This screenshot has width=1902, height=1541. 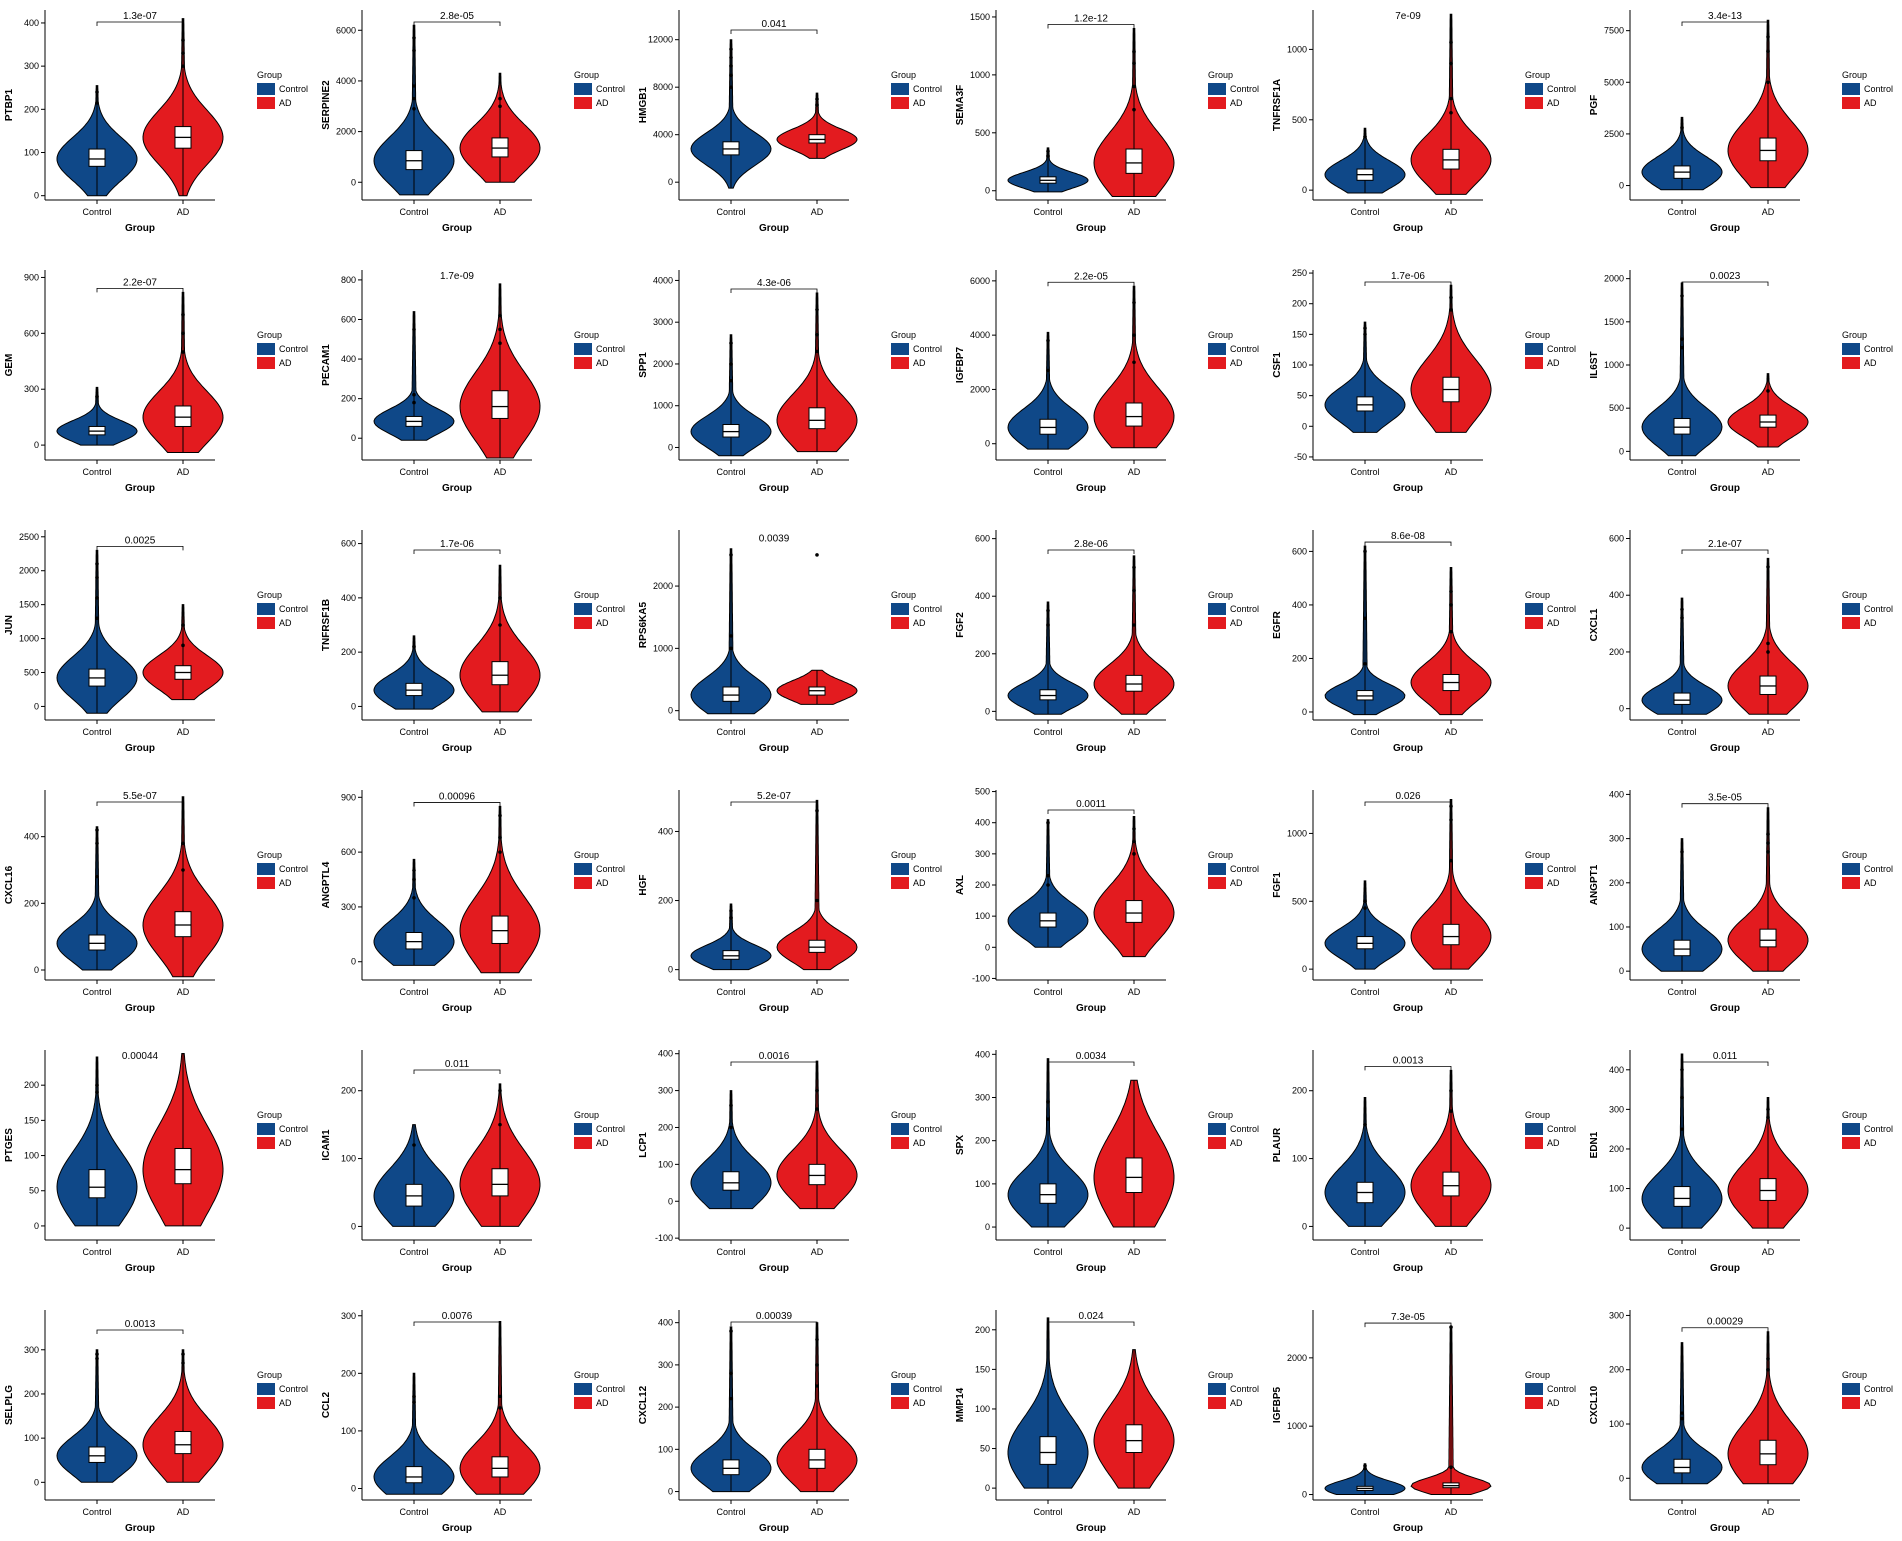 I want to click on y-tick-label: 300, so click(x=31, y=1350).